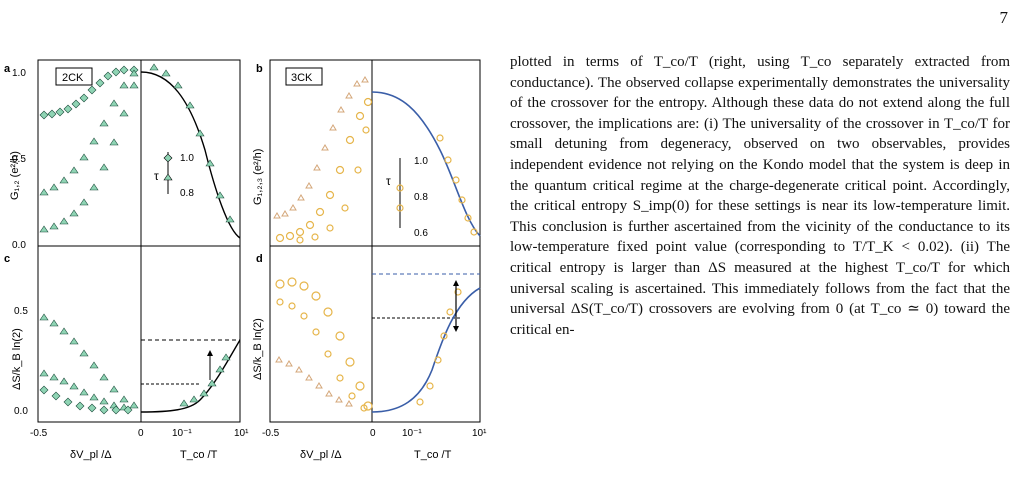 This screenshot has width=1022, height=487. Describe the element at coordinates (187, 193) in the screenshot. I see `panel-a-inset-tick-2: 0.8` at that location.